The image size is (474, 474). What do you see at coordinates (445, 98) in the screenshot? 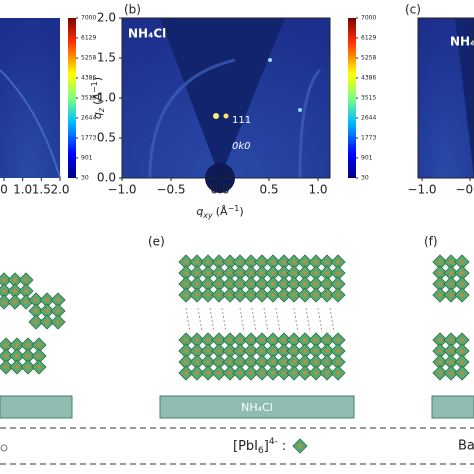
I see `frame` at bounding box center [445, 98].